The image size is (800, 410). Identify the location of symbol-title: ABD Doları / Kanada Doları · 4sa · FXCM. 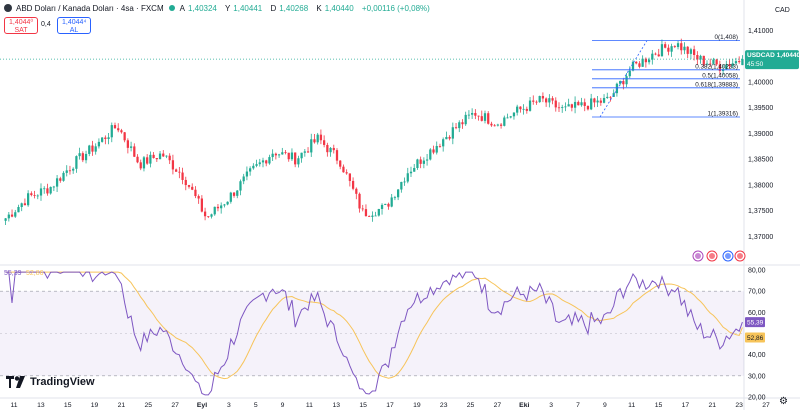
(90, 8).